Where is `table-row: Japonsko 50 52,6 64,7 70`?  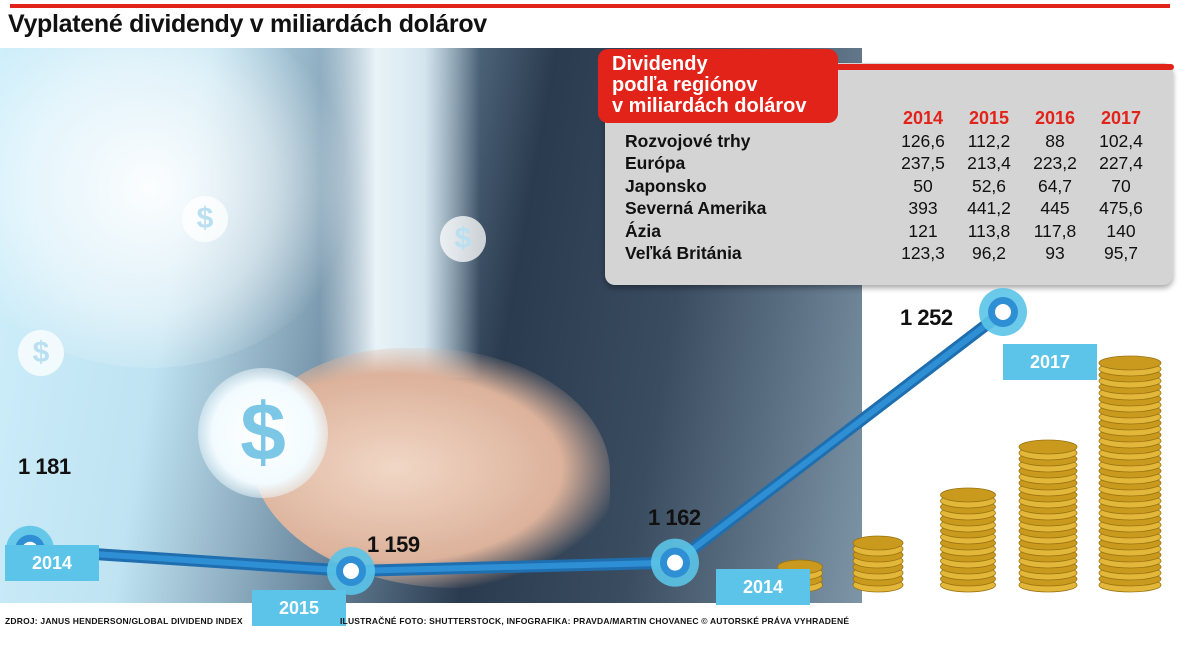
table-row: Japonsko 50 52,6 64,7 70 is located at coordinates (889, 186).